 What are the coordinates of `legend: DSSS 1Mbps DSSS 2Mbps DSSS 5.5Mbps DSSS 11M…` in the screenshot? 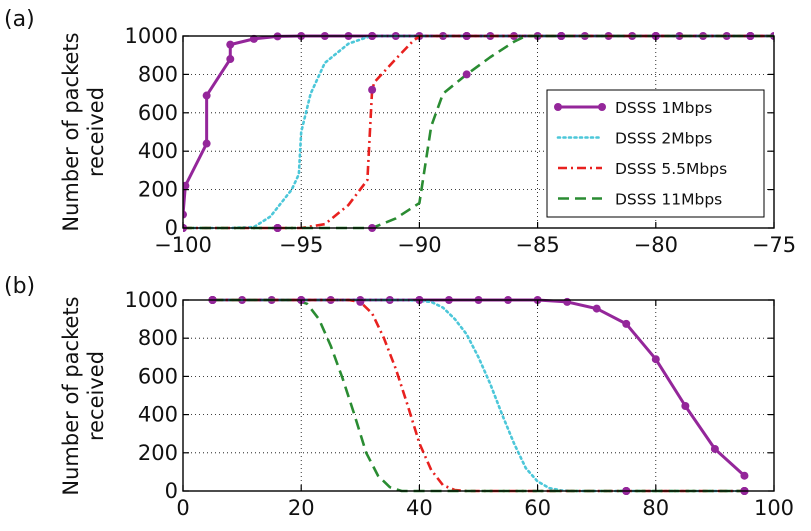 It's located at (655, 153).